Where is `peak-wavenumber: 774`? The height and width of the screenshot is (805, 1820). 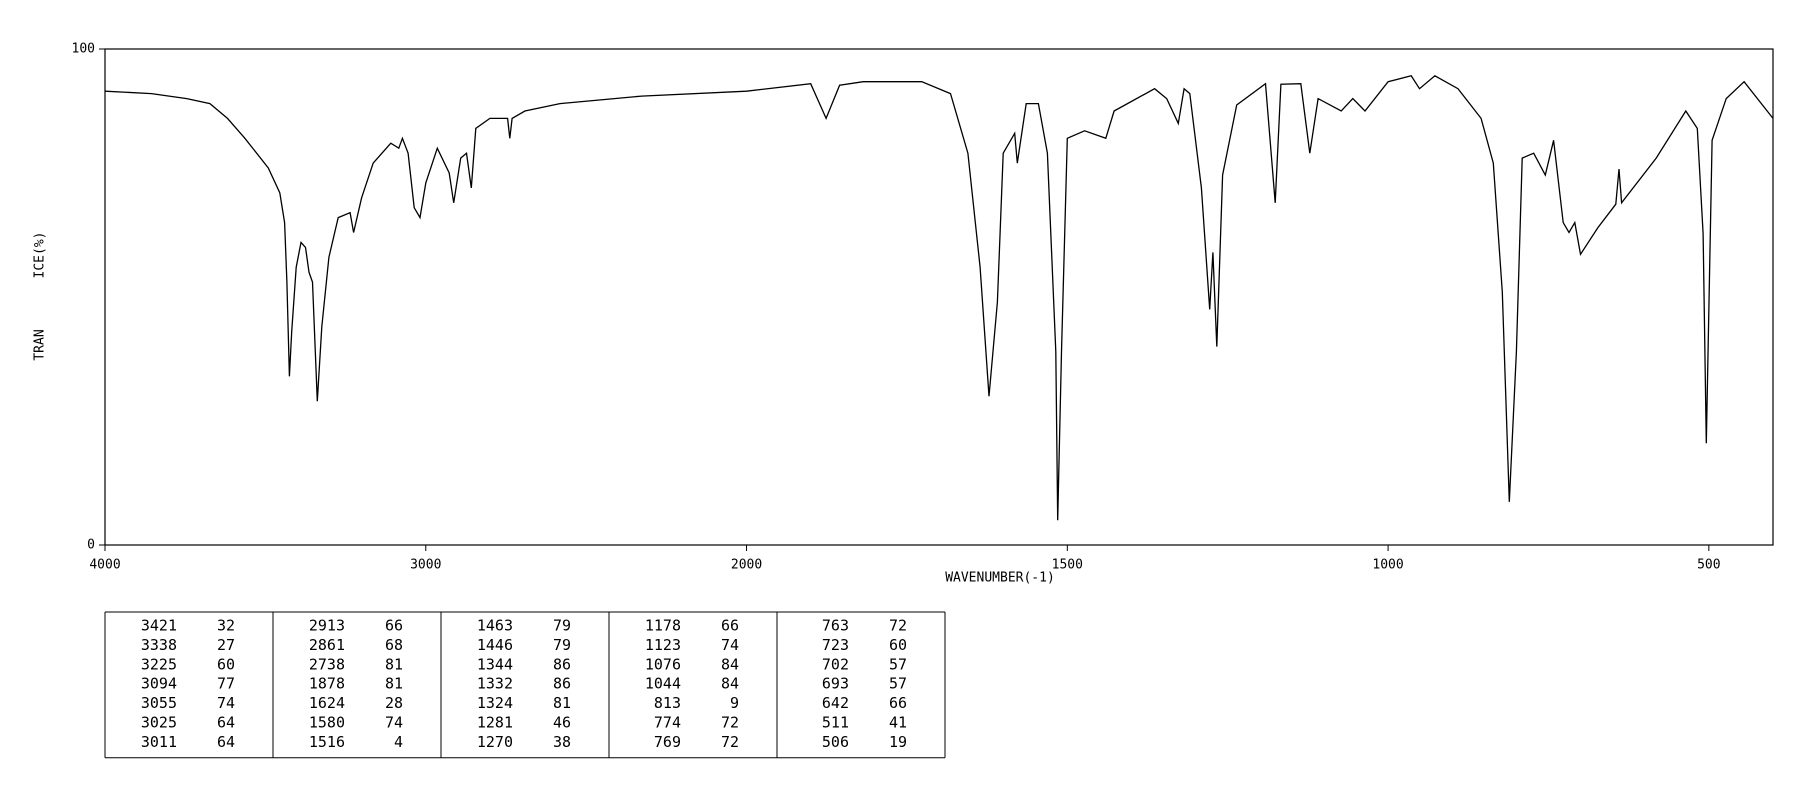 peak-wavenumber: 774 is located at coordinates (667, 723).